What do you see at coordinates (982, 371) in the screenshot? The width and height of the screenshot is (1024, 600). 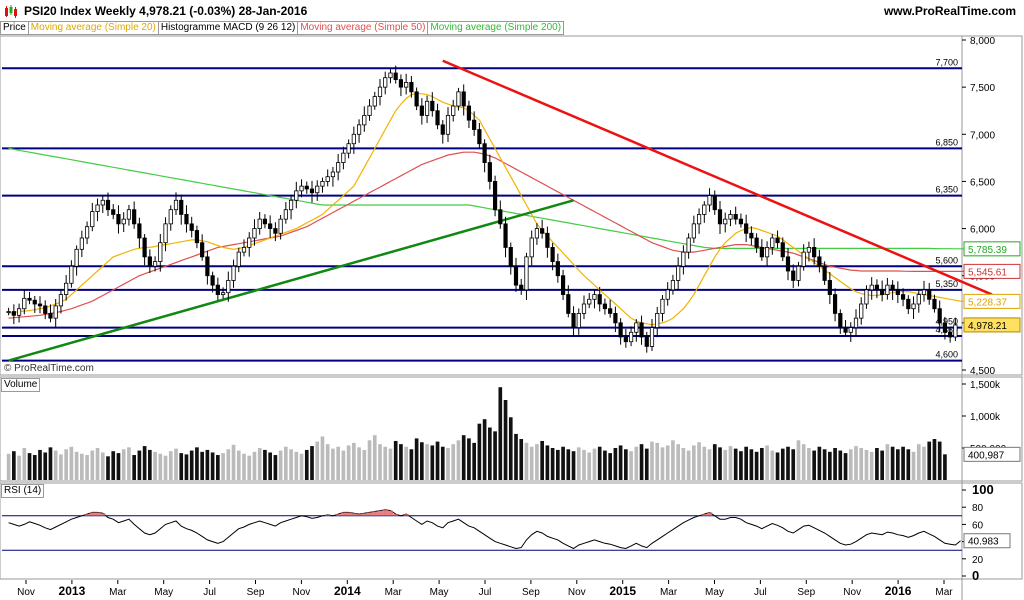 I see `price-y-tick-label: 4,500` at bounding box center [982, 371].